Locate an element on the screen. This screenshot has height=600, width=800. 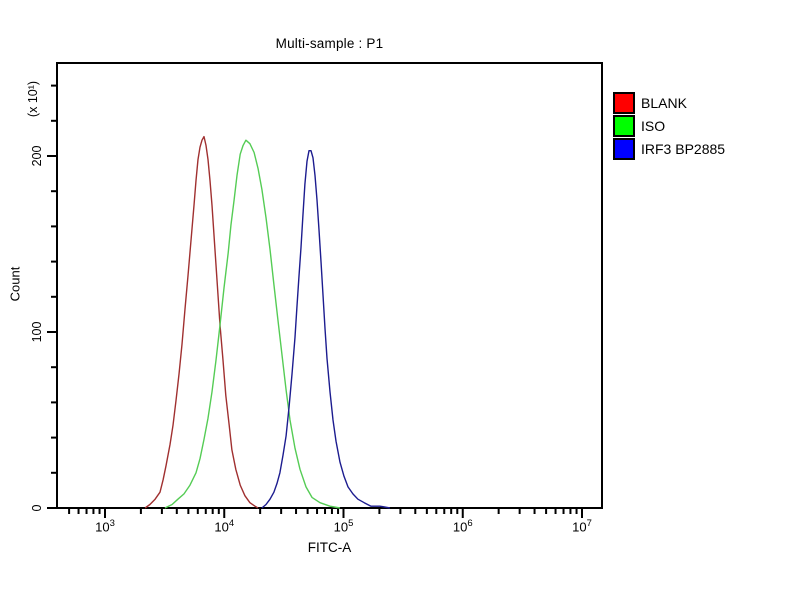
legend-label: IRF3 BP2885 is located at coordinates (683, 149).